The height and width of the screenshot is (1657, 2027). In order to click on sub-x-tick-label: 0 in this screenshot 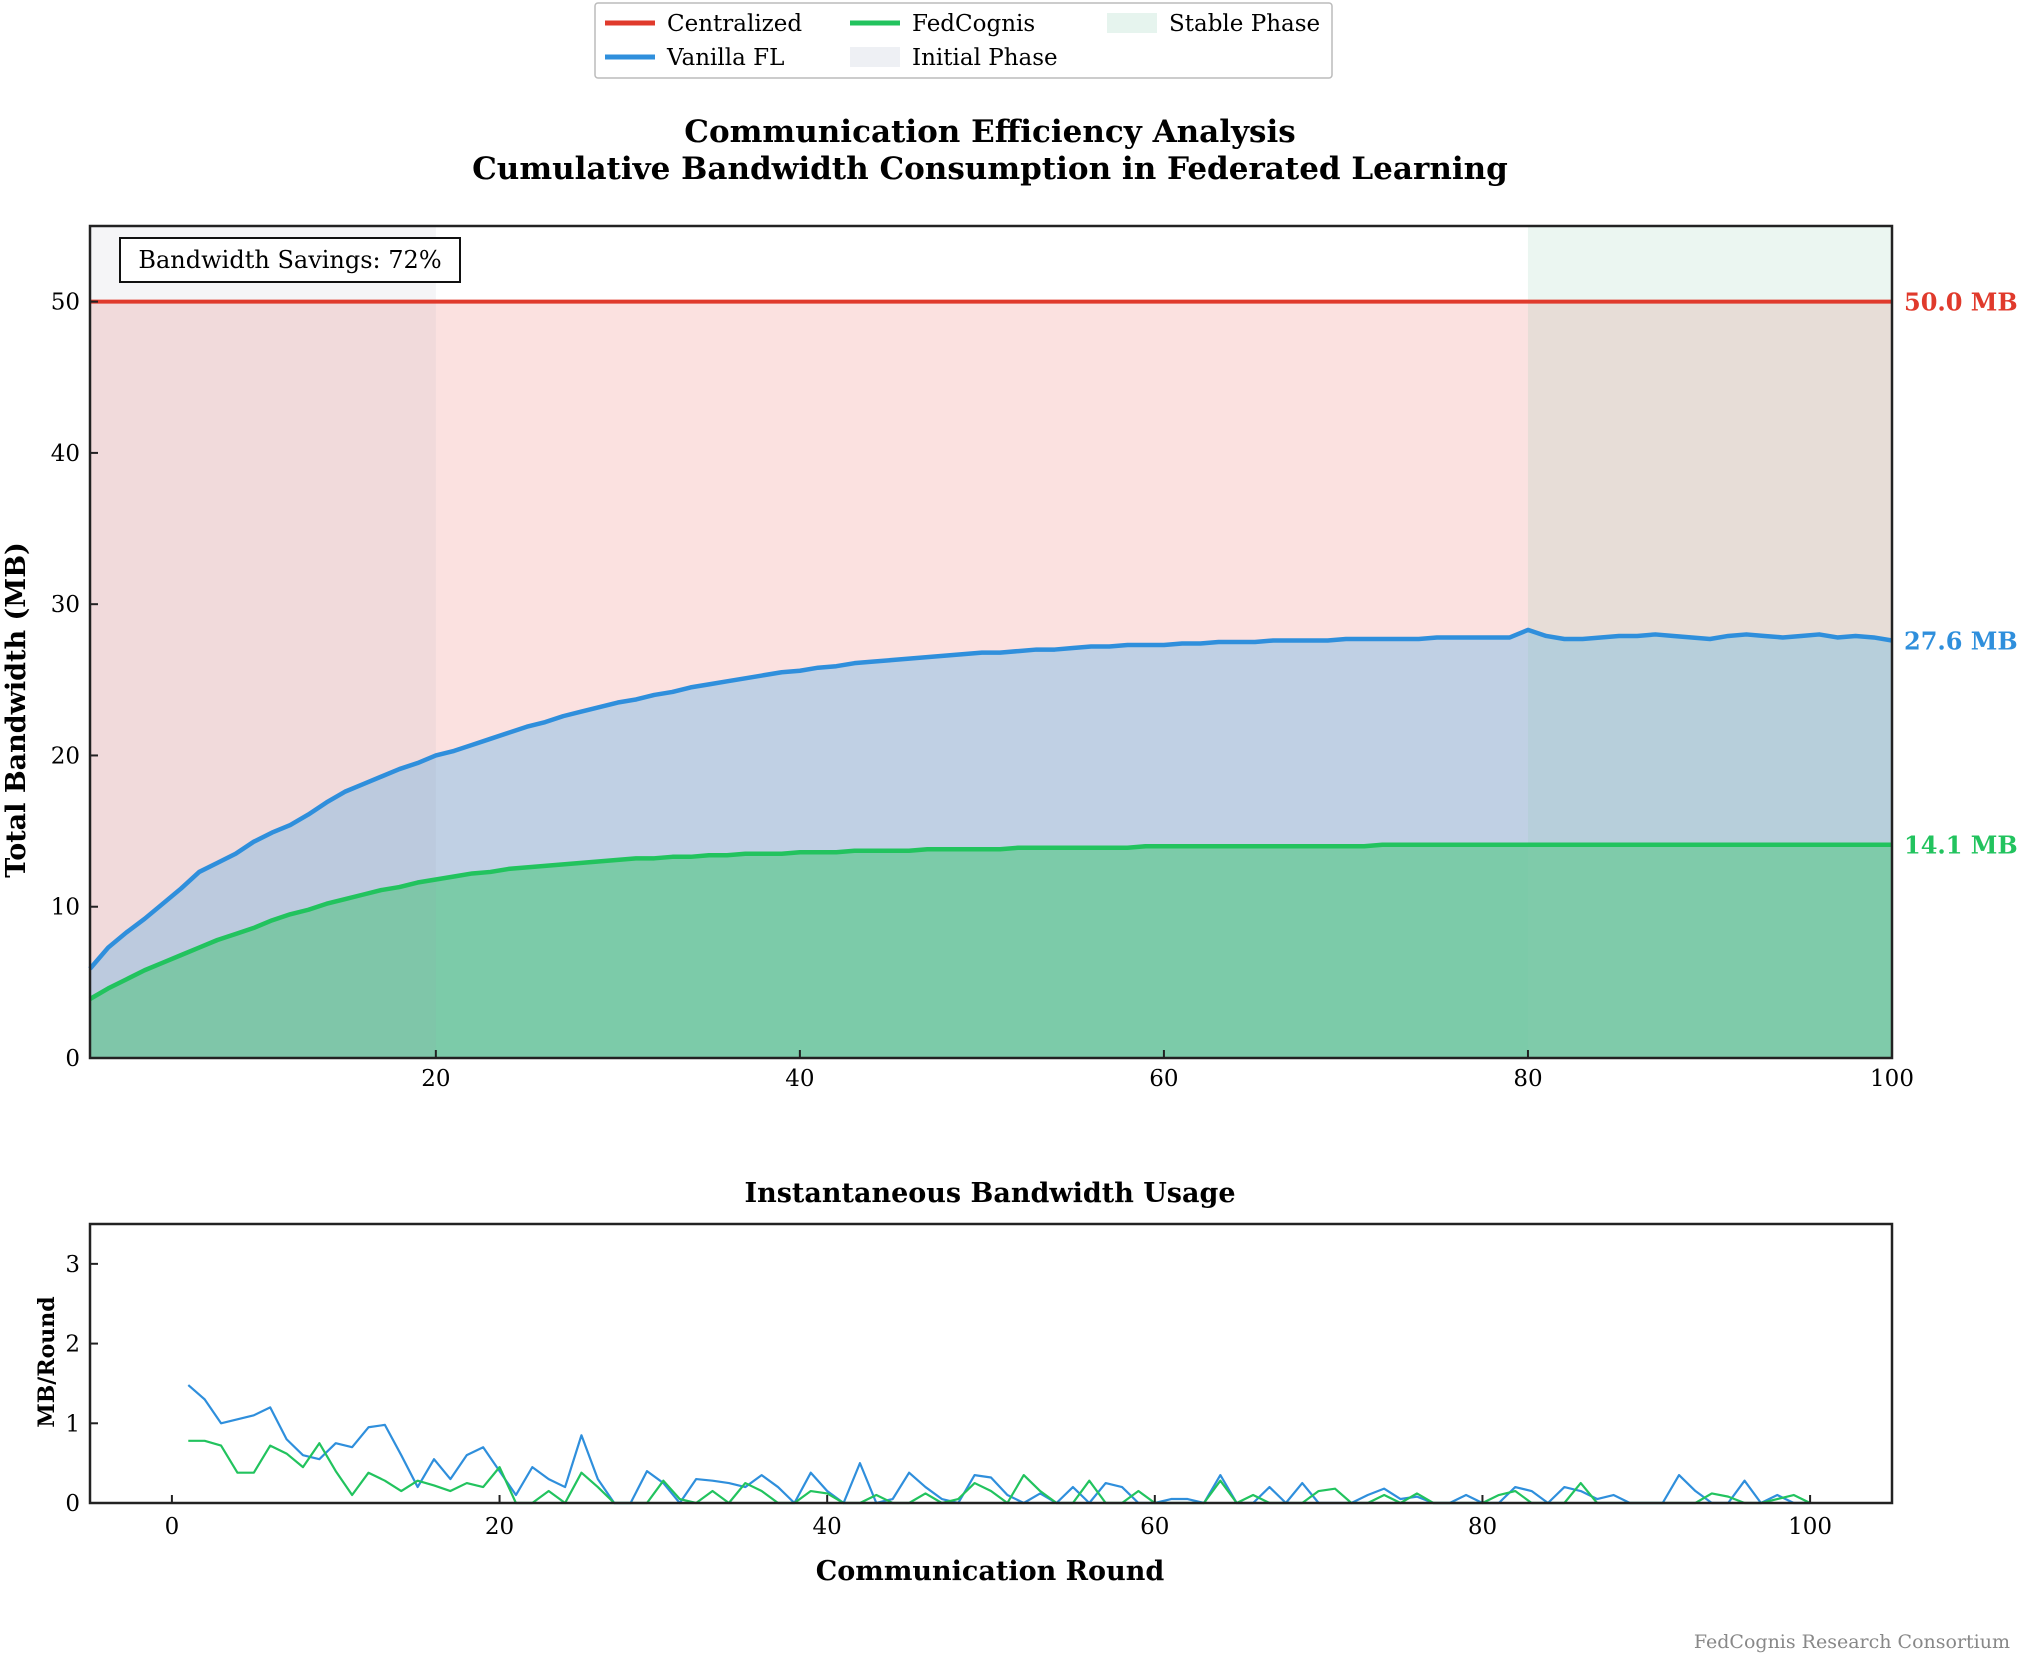, I will do `click(172, 1527)`.